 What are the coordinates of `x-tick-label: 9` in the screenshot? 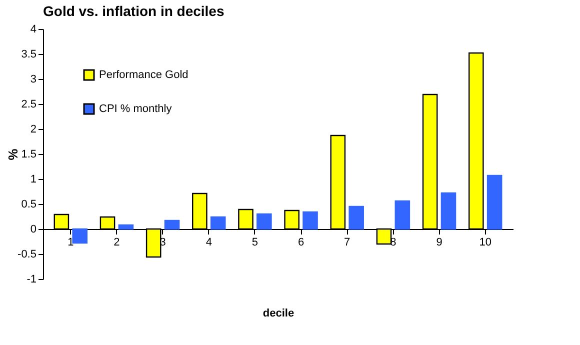 It's located at (439, 242).